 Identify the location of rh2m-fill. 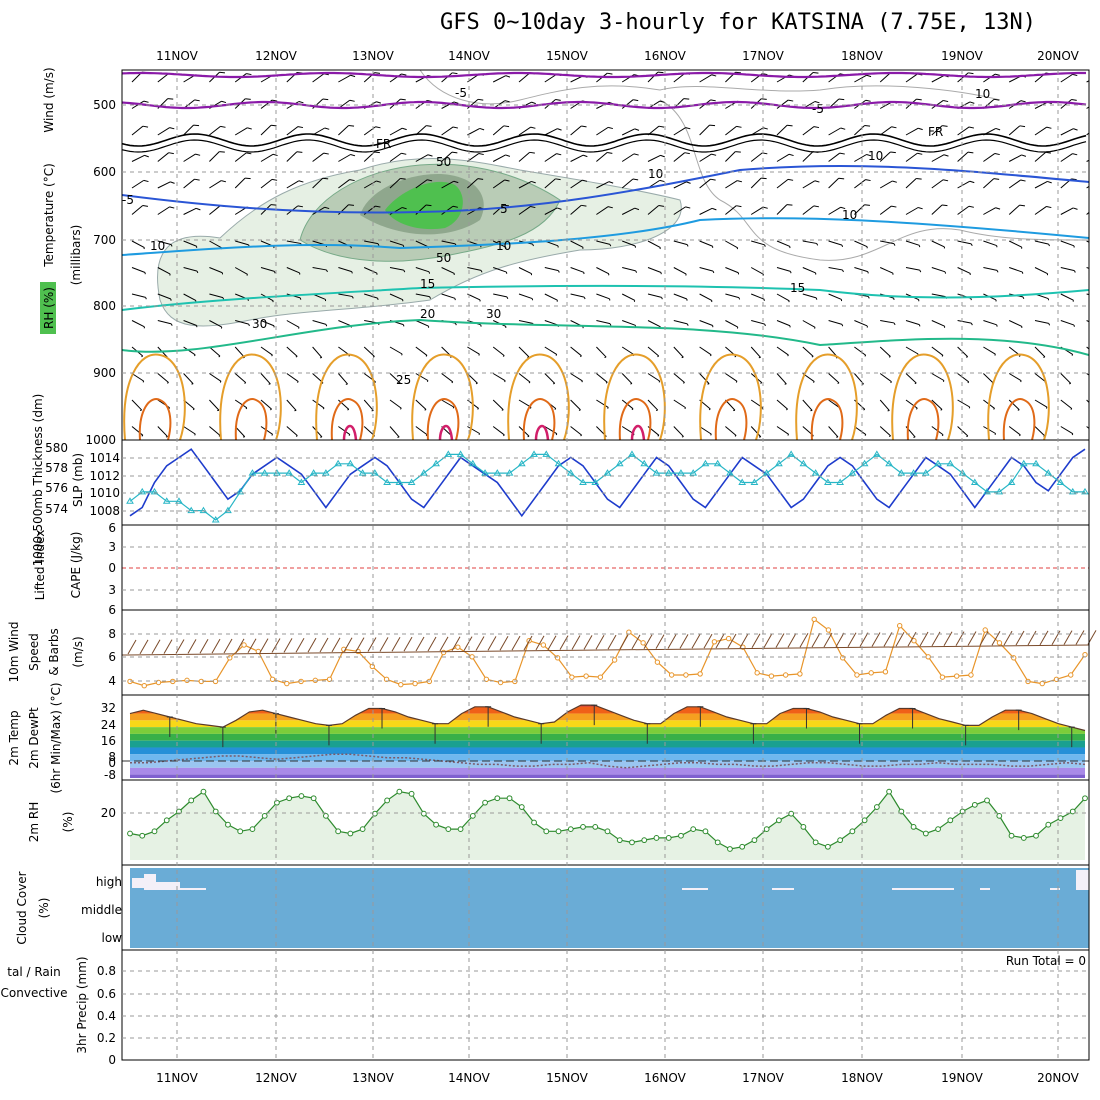
(607, 825).